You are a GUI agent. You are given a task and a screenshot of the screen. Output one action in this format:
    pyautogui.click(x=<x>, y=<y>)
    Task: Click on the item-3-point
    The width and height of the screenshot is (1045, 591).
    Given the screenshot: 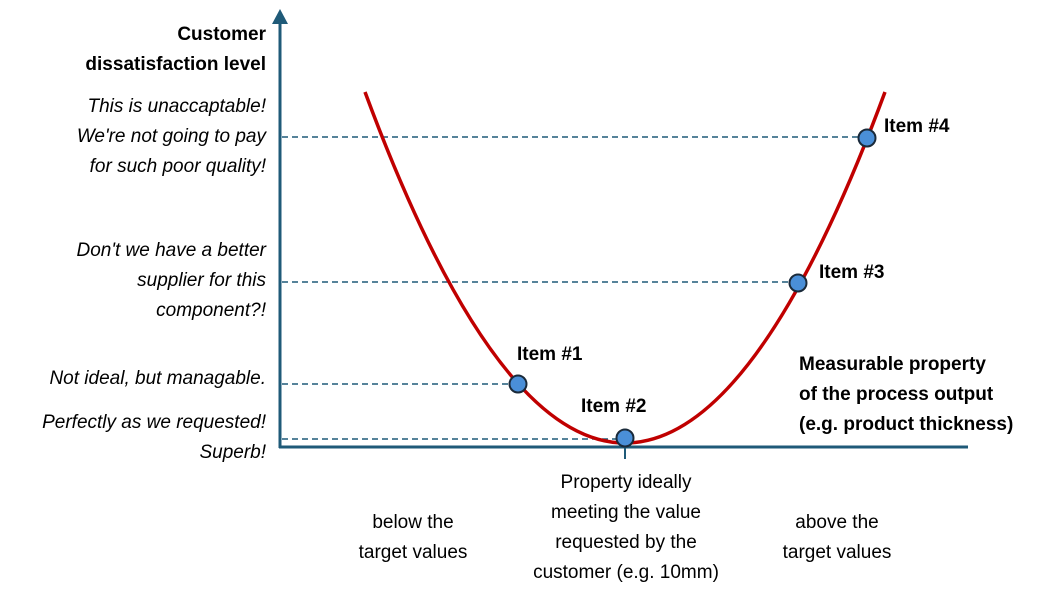 What is the action you would take?
    pyautogui.click(x=798, y=283)
    